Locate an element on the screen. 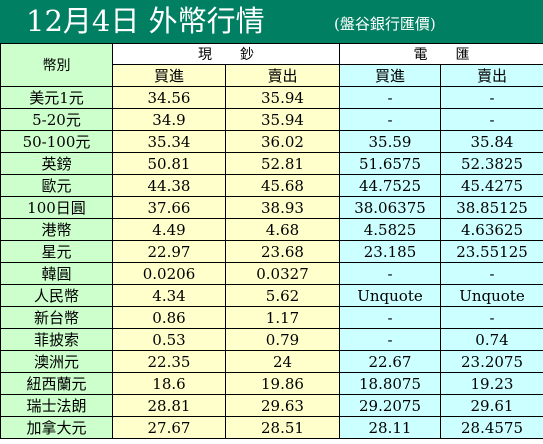 The width and height of the screenshot is (543, 444). currency-name-cell: 韓圓 is located at coordinates (56, 273).